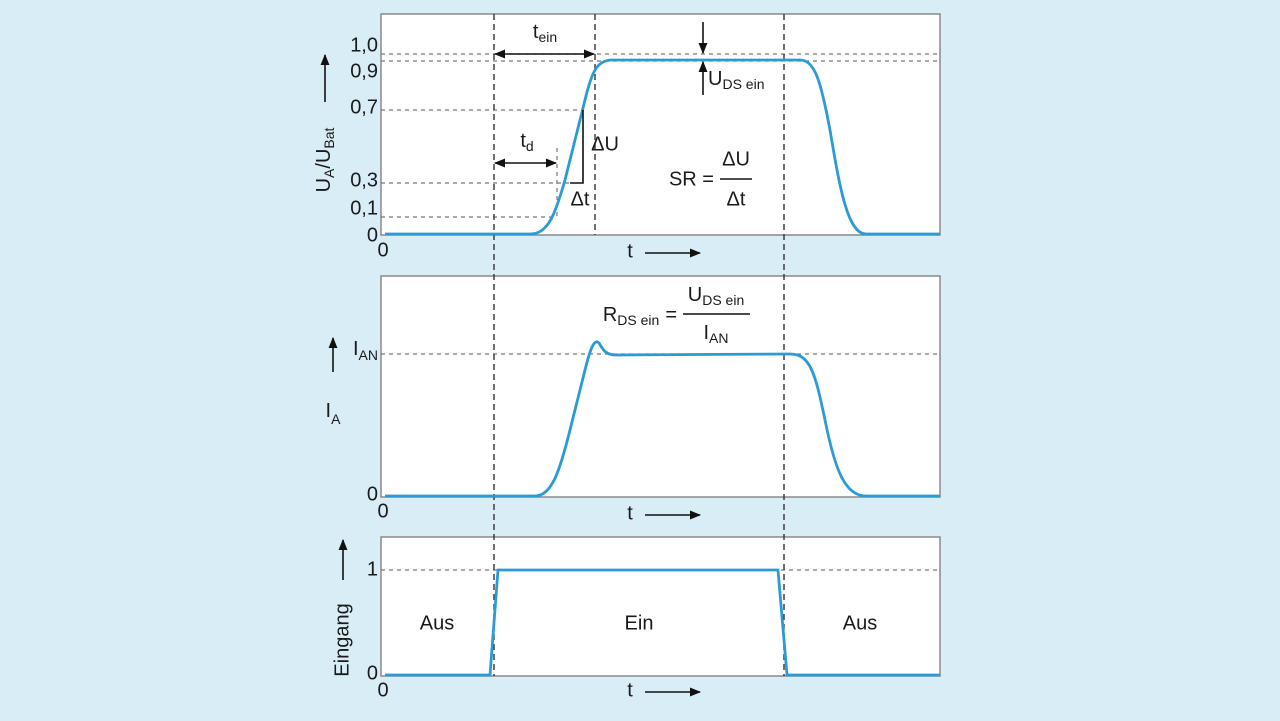  Describe the element at coordinates (671, 315) in the screenshot. I see `label-text: =` at that location.